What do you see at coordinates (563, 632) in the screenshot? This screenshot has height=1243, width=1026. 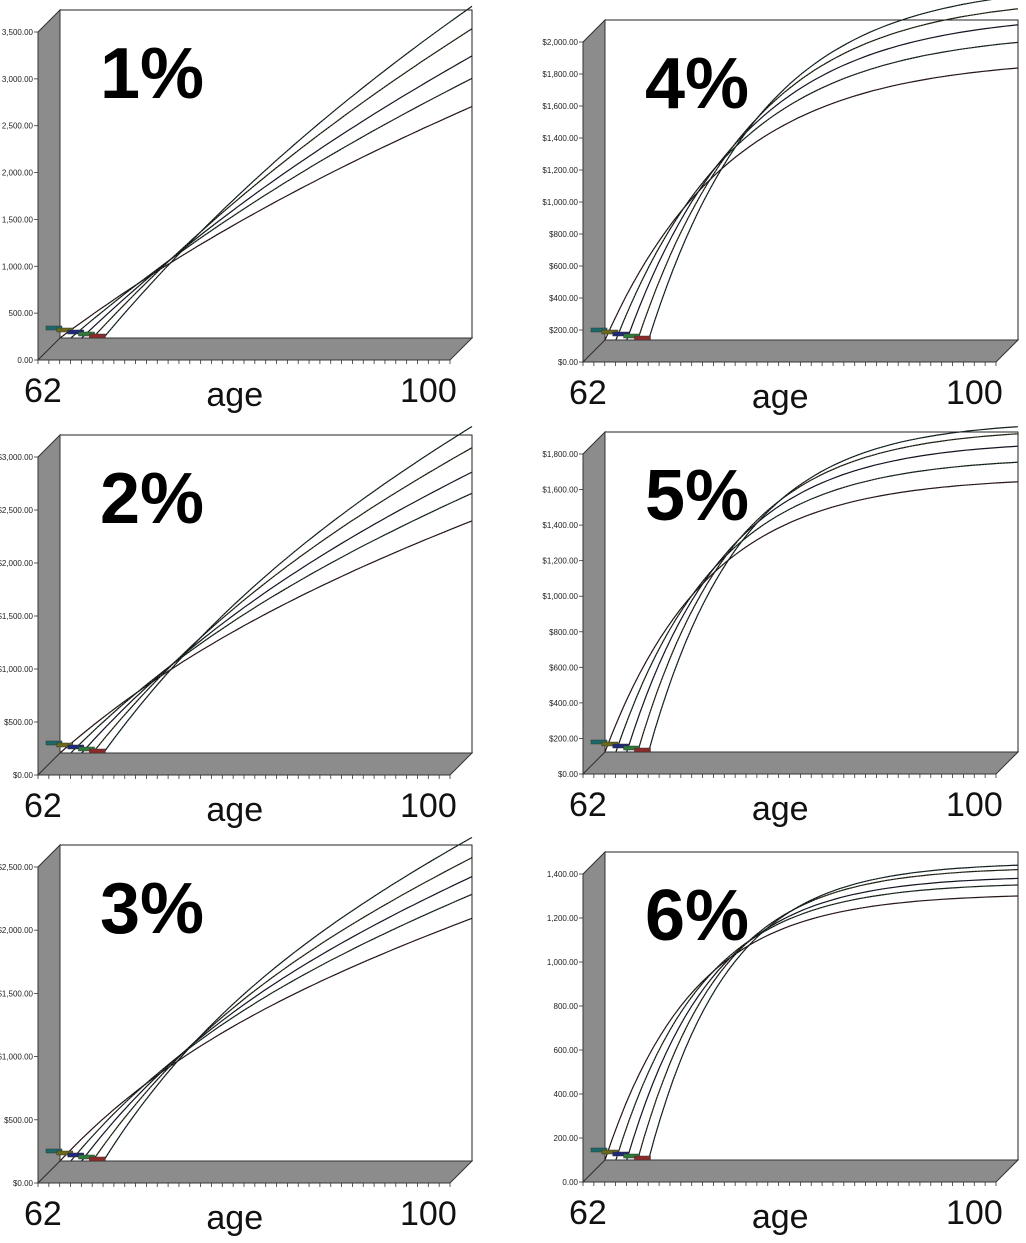 I see `y-tick-label: $800.00` at bounding box center [563, 632].